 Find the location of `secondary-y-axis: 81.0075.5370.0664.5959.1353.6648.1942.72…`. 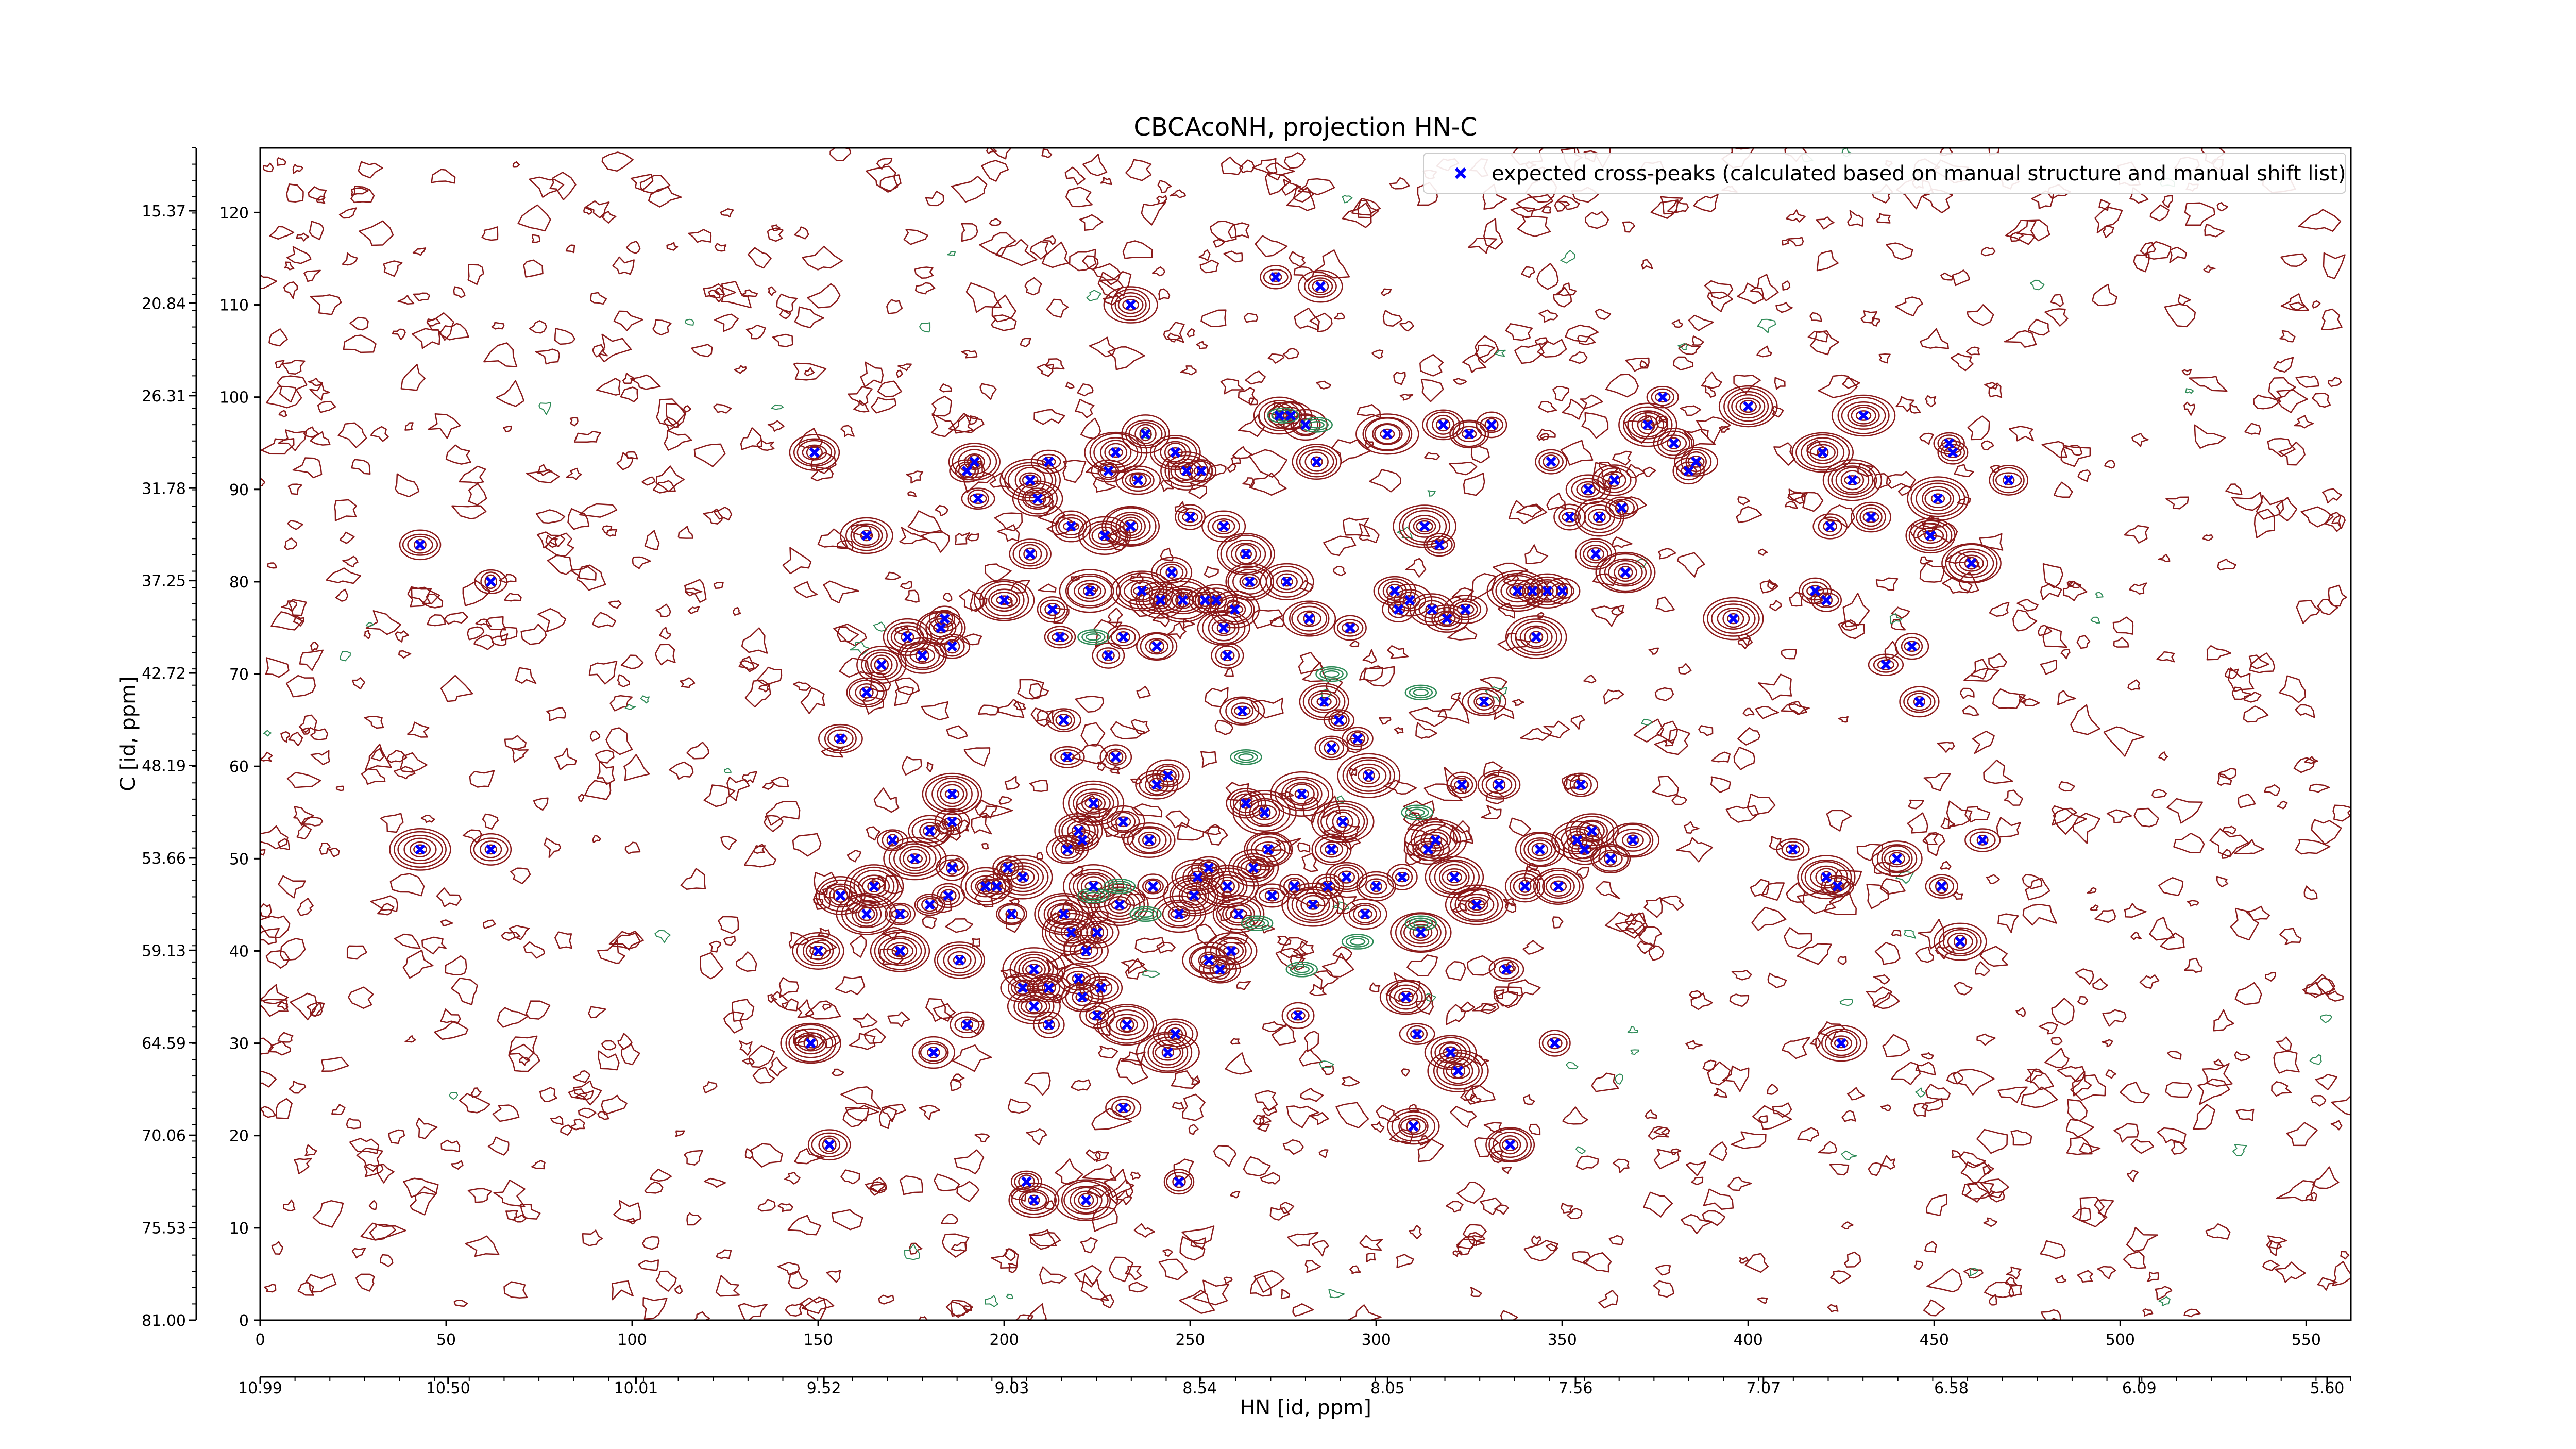

secondary-y-axis: 81.0075.5370.0664.5959.1353.6648.1942.72… is located at coordinates (169, 738).